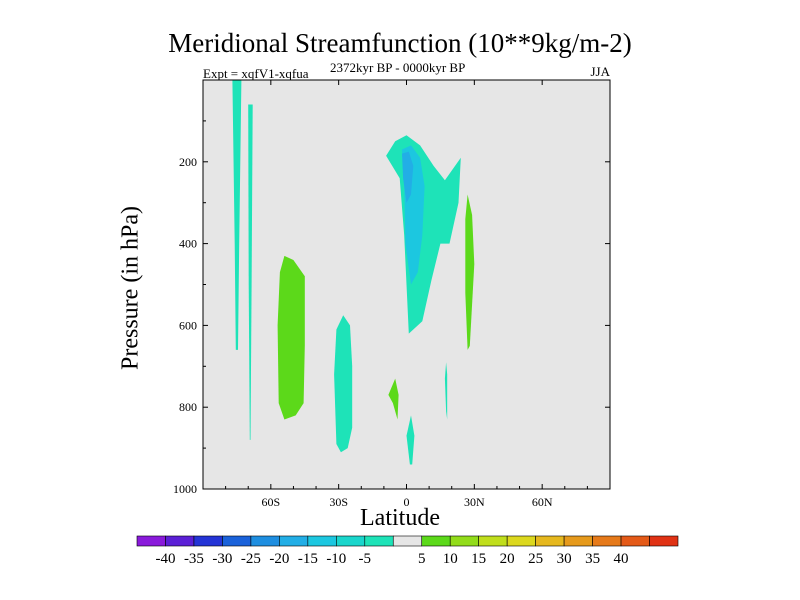  I want to click on colorbar-label: -40, so click(165, 559).